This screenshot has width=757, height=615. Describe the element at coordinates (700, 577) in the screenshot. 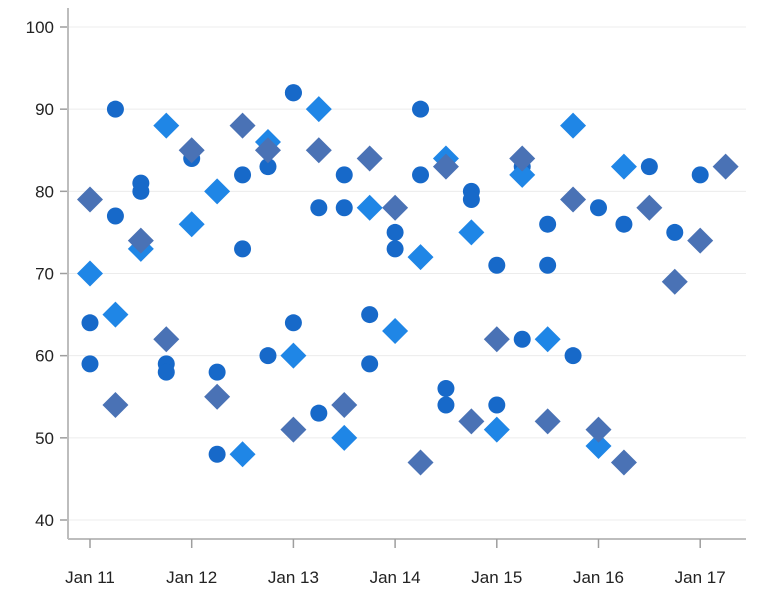

I see `x-tick-label: Jan 17` at that location.